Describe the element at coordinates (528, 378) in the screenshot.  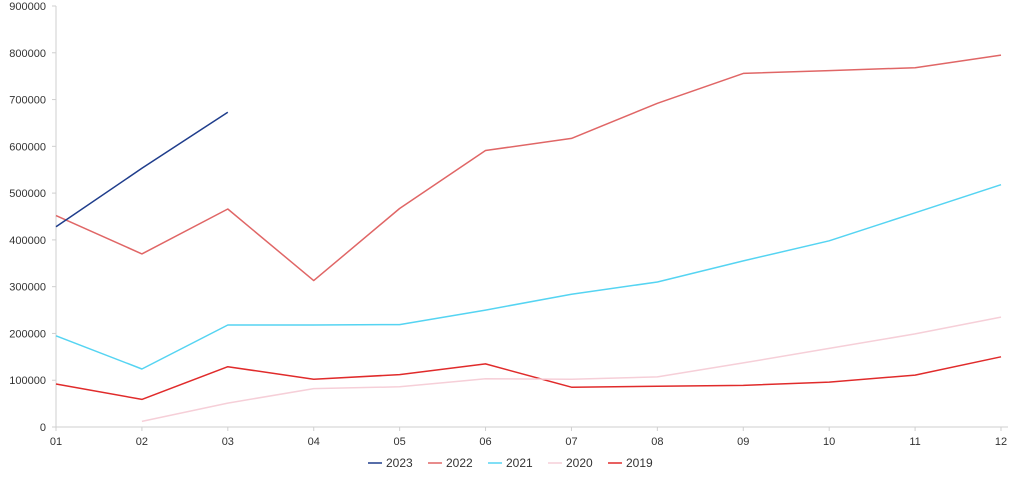
I see `series-line-2019` at that location.